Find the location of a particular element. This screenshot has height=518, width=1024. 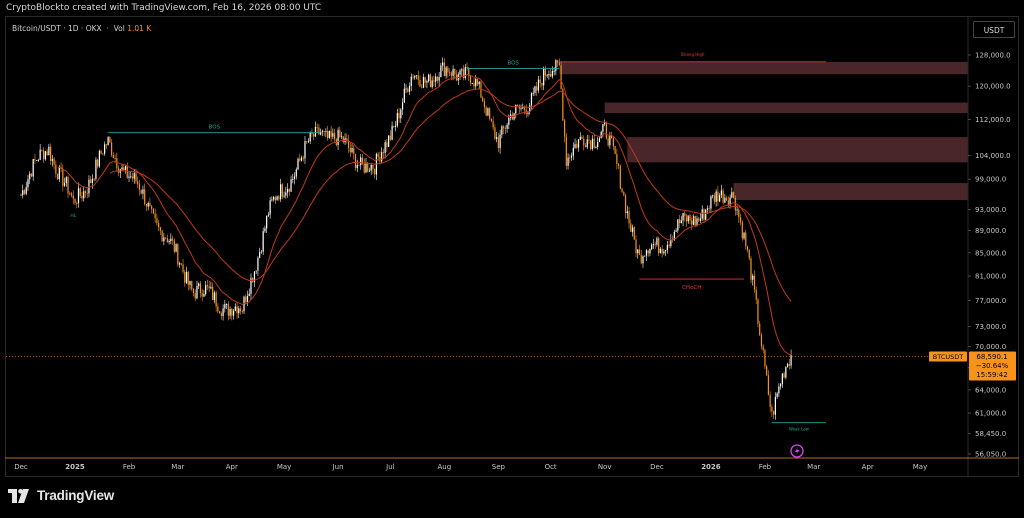

annotation-label: BOS is located at coordinates (513, 63).